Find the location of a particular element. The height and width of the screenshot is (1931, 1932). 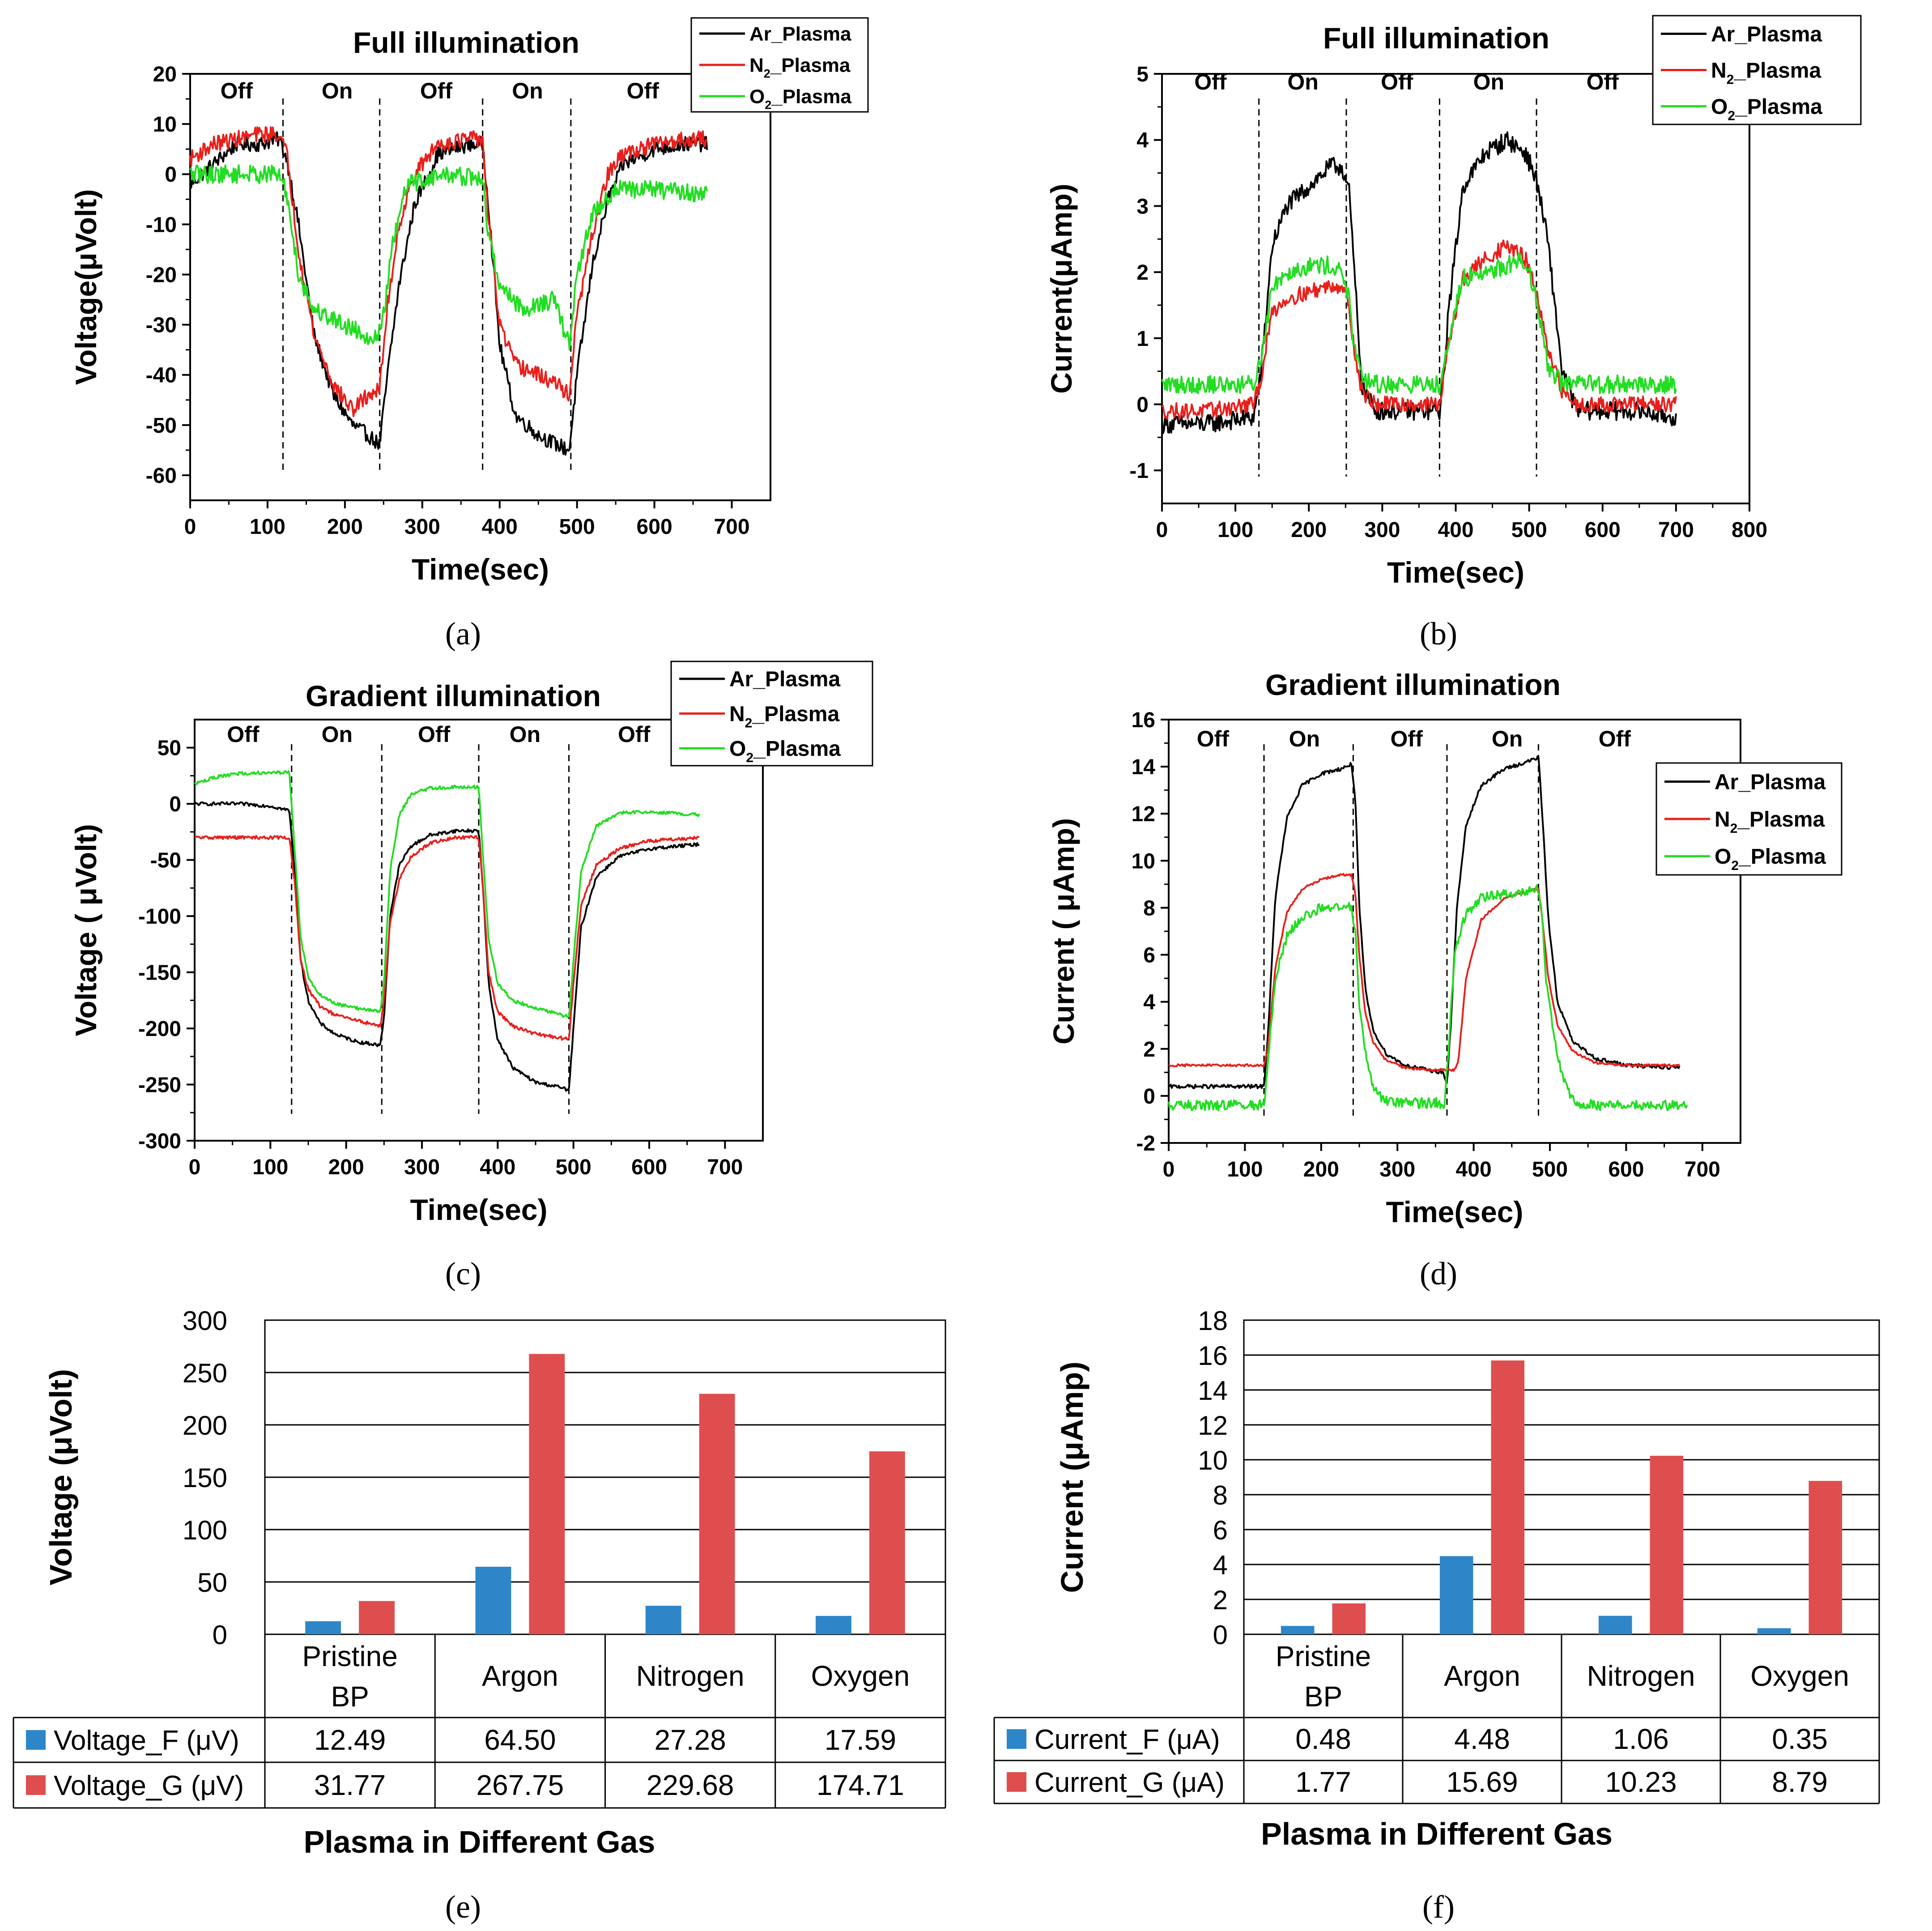

bar-Voltage_F (μV)-1 is located at coordinates (493, 1600).